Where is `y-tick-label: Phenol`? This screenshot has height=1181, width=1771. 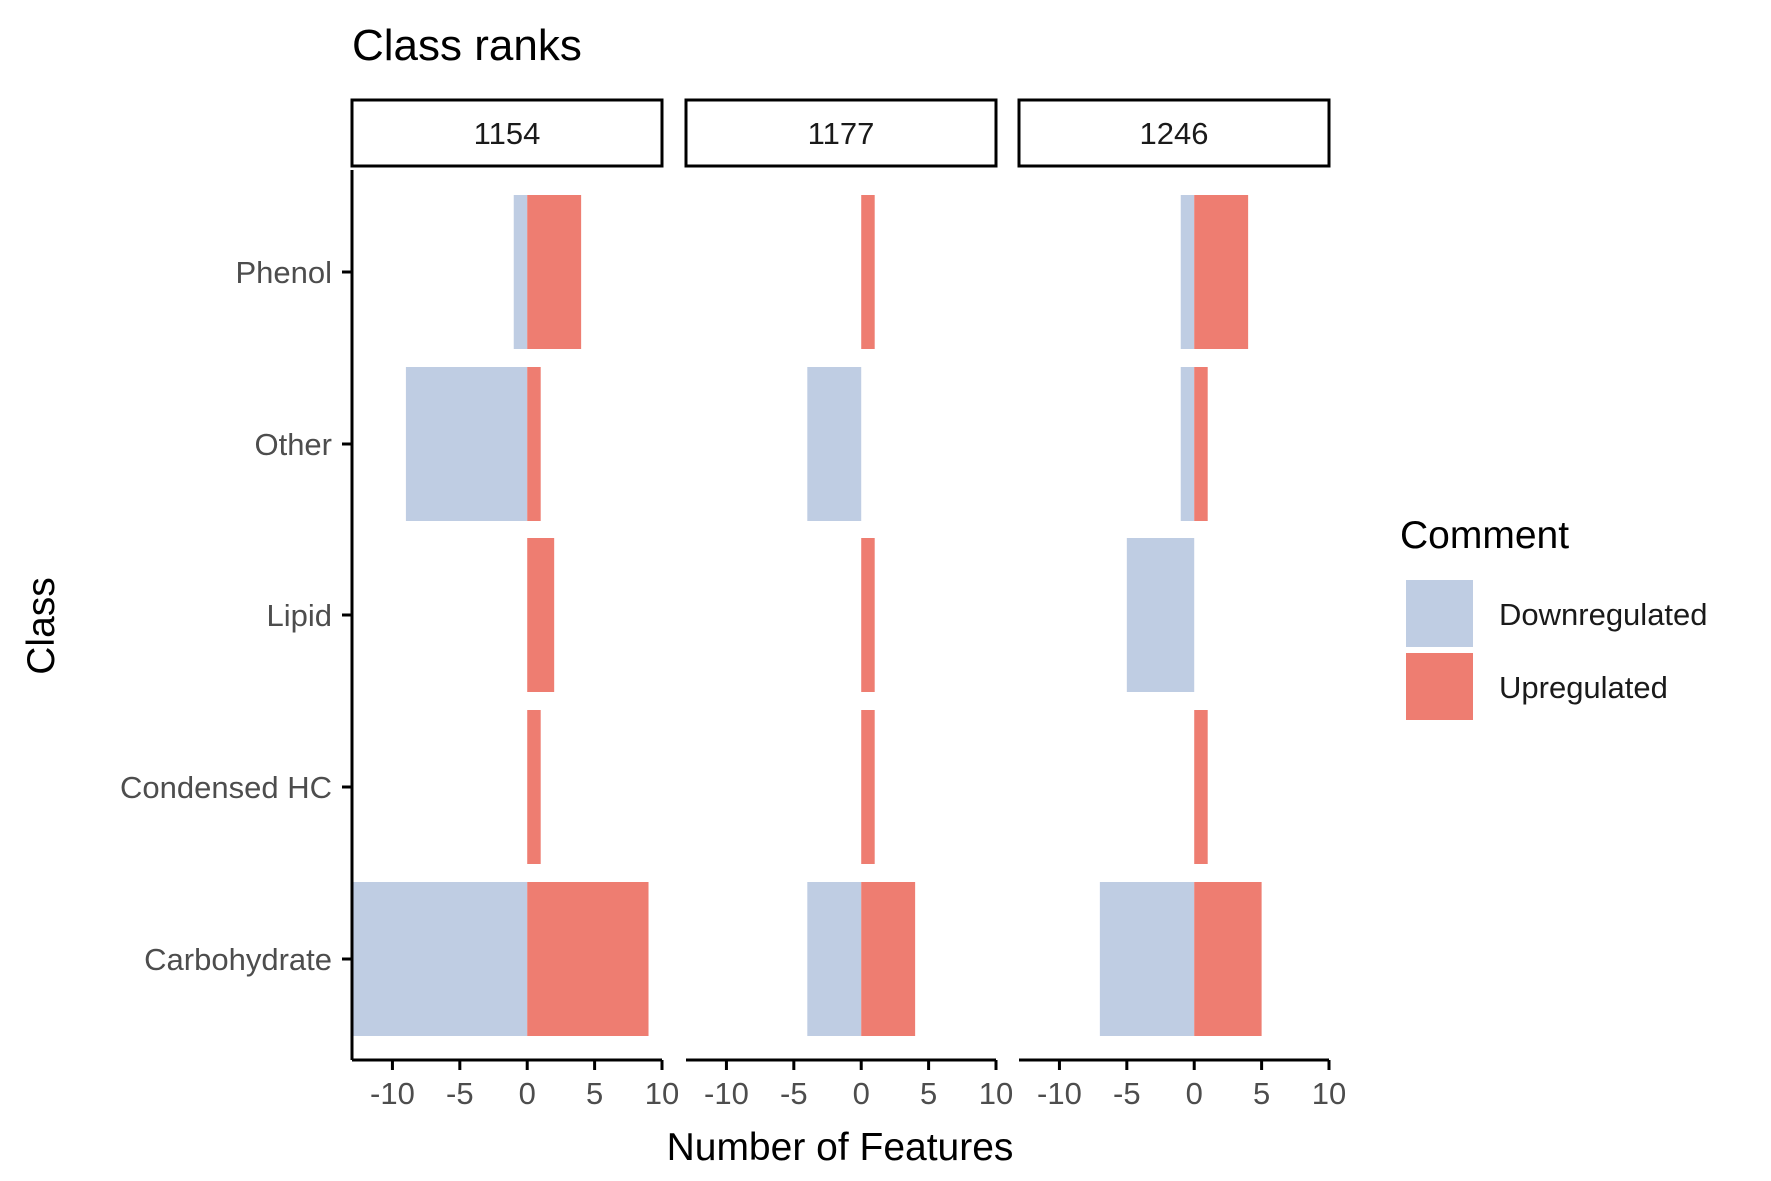 y-tick-label: Phenol is located at coordinates (283, 272).